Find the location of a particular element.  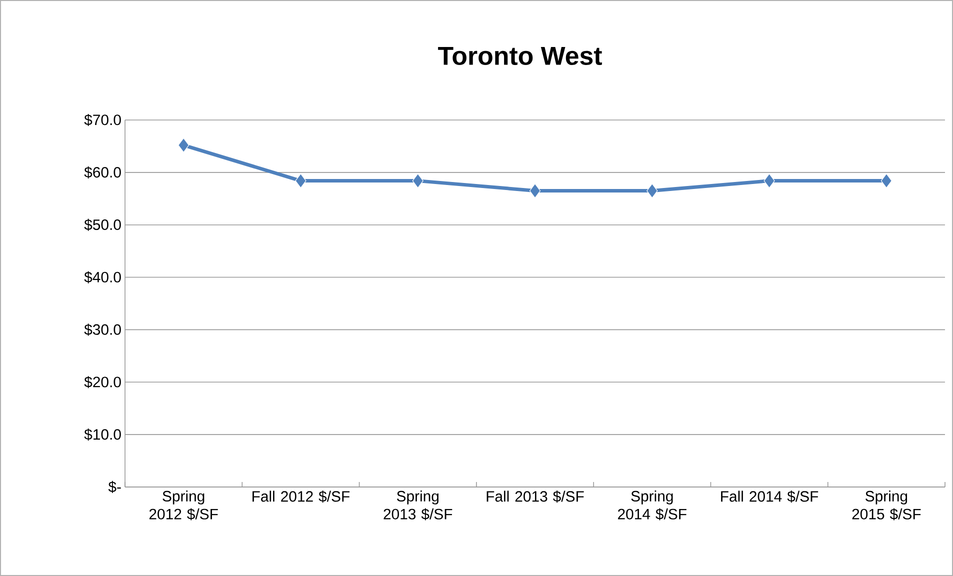

y-tick-label: $60.0 is located at coordinates (102, 172).